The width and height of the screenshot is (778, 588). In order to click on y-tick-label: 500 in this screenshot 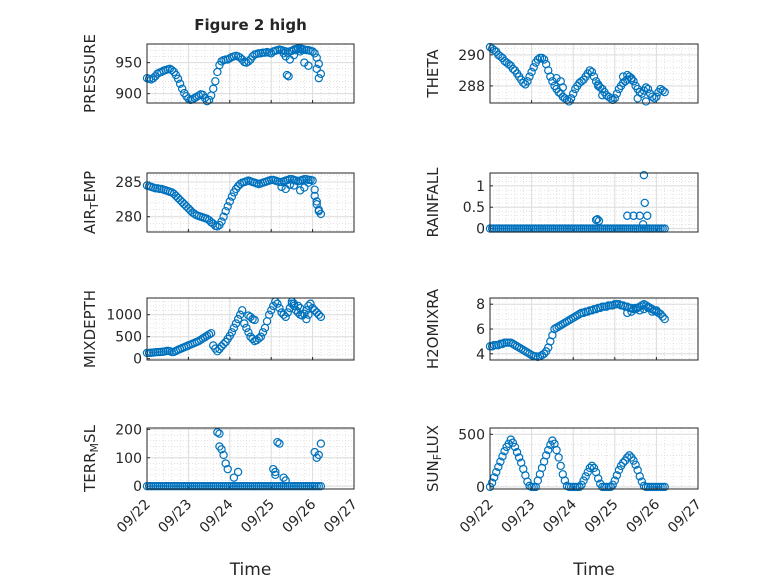, I will do `click(471, 435)`.